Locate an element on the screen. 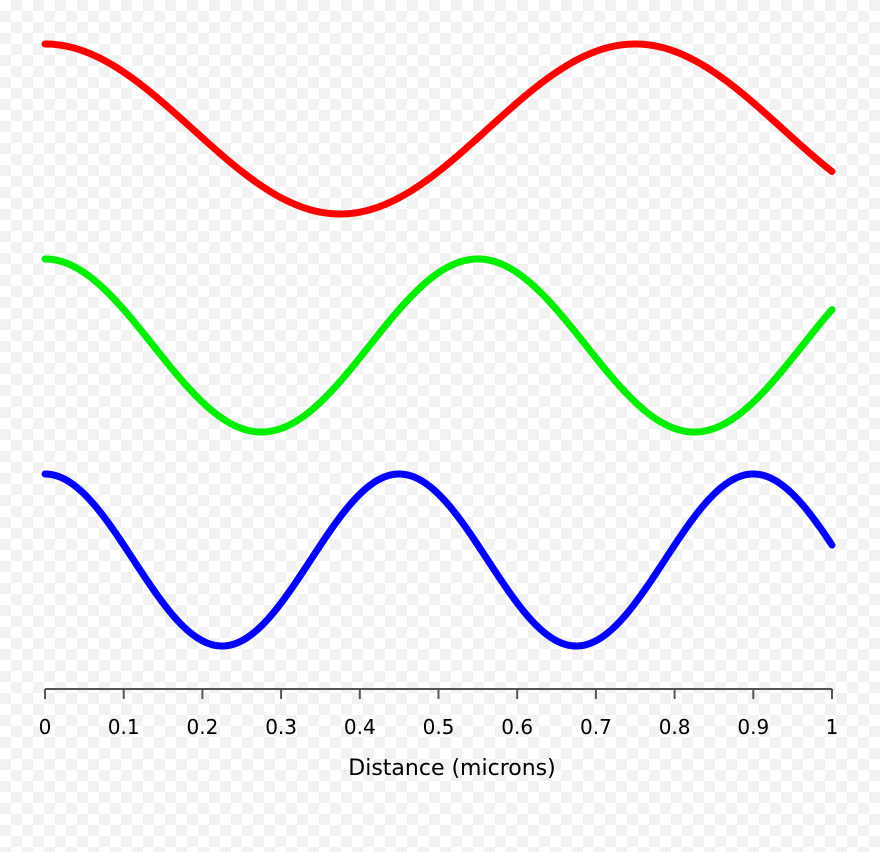 Image resolution: width=880 pixels, height=852 pixels. x-tick-label: 0.5 is located at coordinates (439, 727).